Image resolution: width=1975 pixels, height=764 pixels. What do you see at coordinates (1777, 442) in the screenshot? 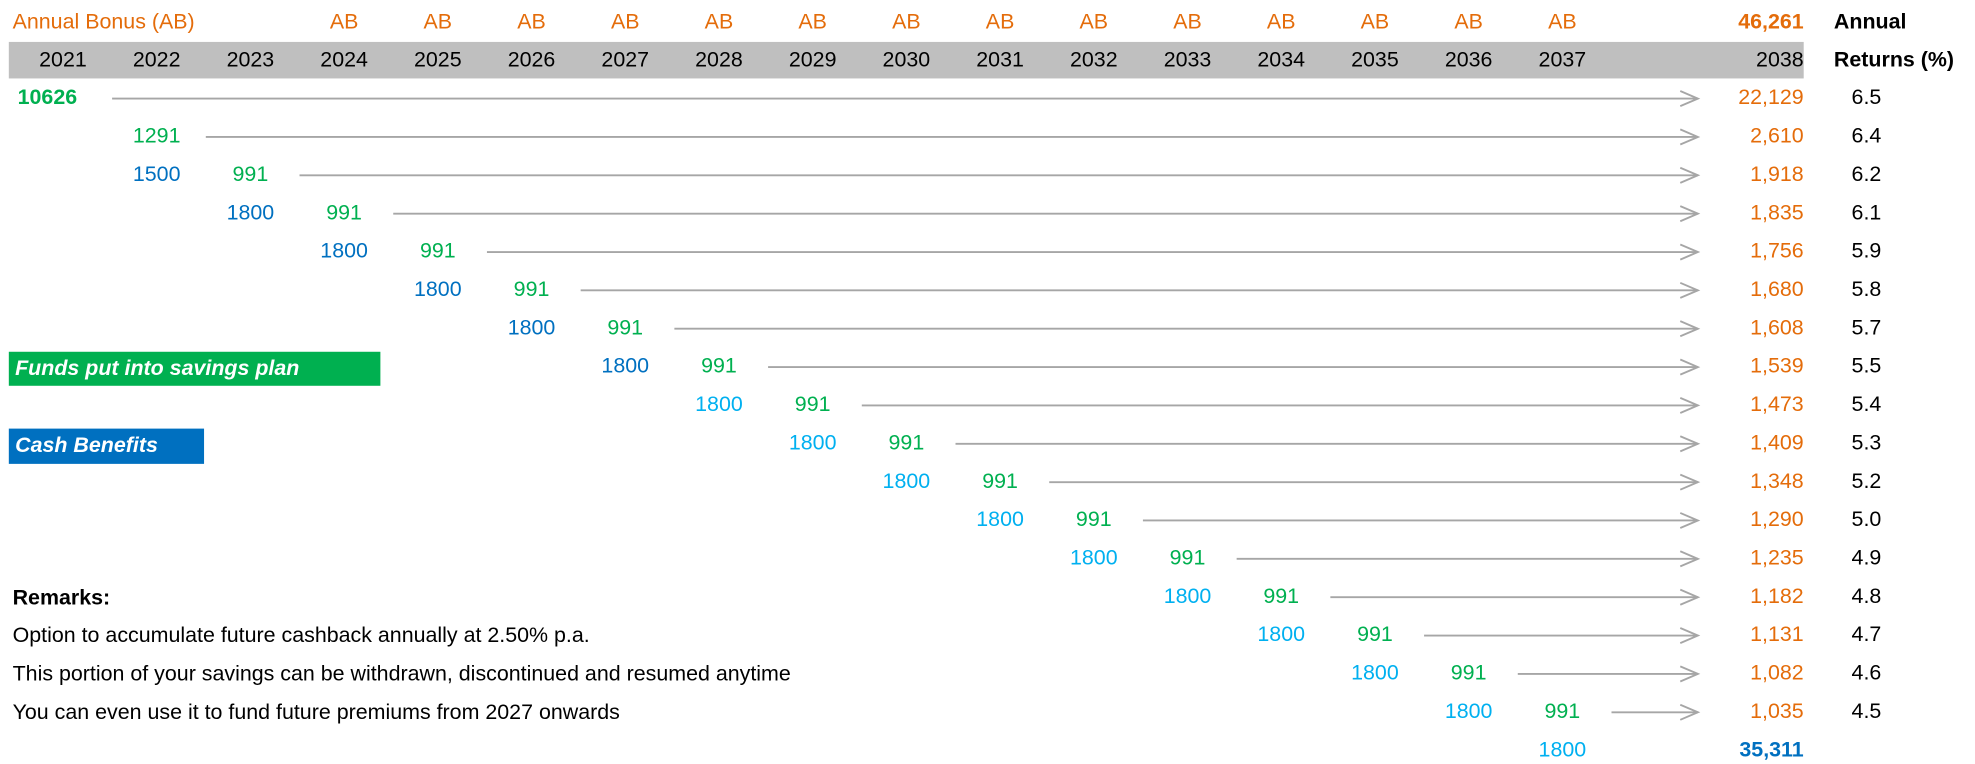
I see `result: 1,409` at bounding box center [1777, 442].